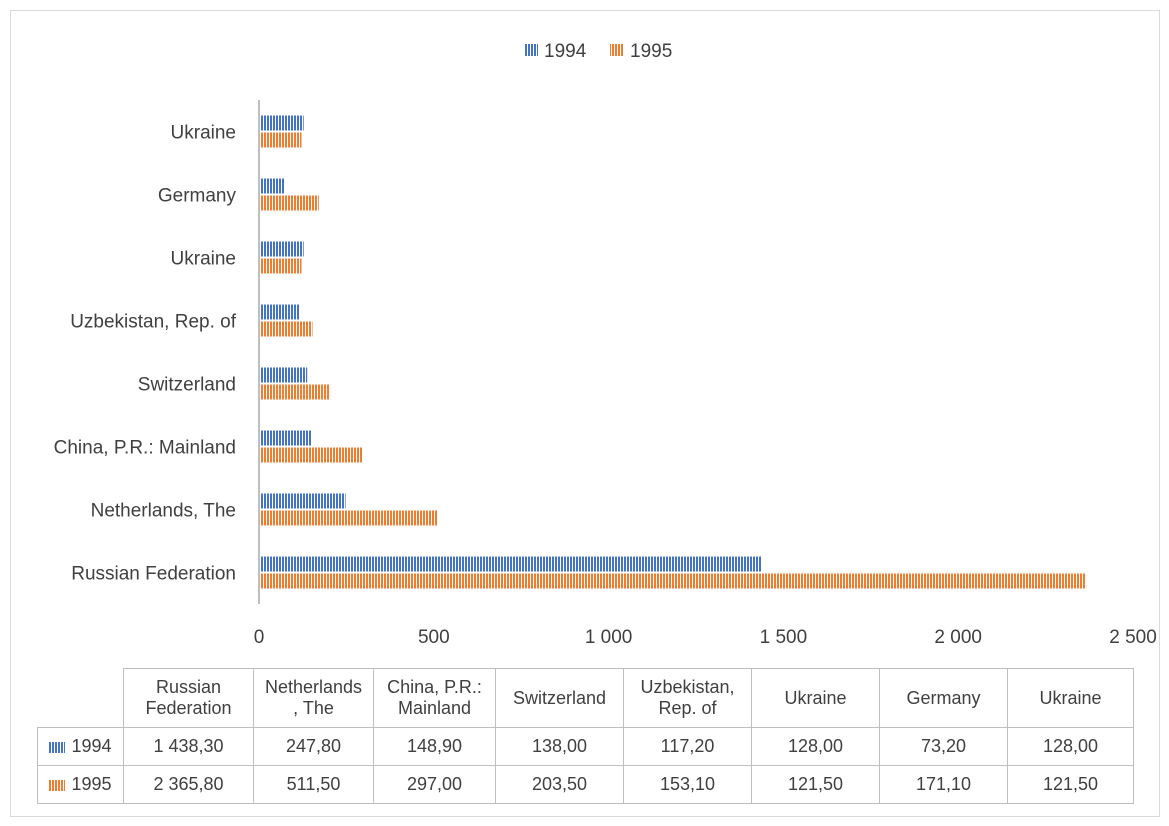  Describe the element at coordinates (609, 637) in the screenshot. I see `x-tick-label: 1 000` at that location.